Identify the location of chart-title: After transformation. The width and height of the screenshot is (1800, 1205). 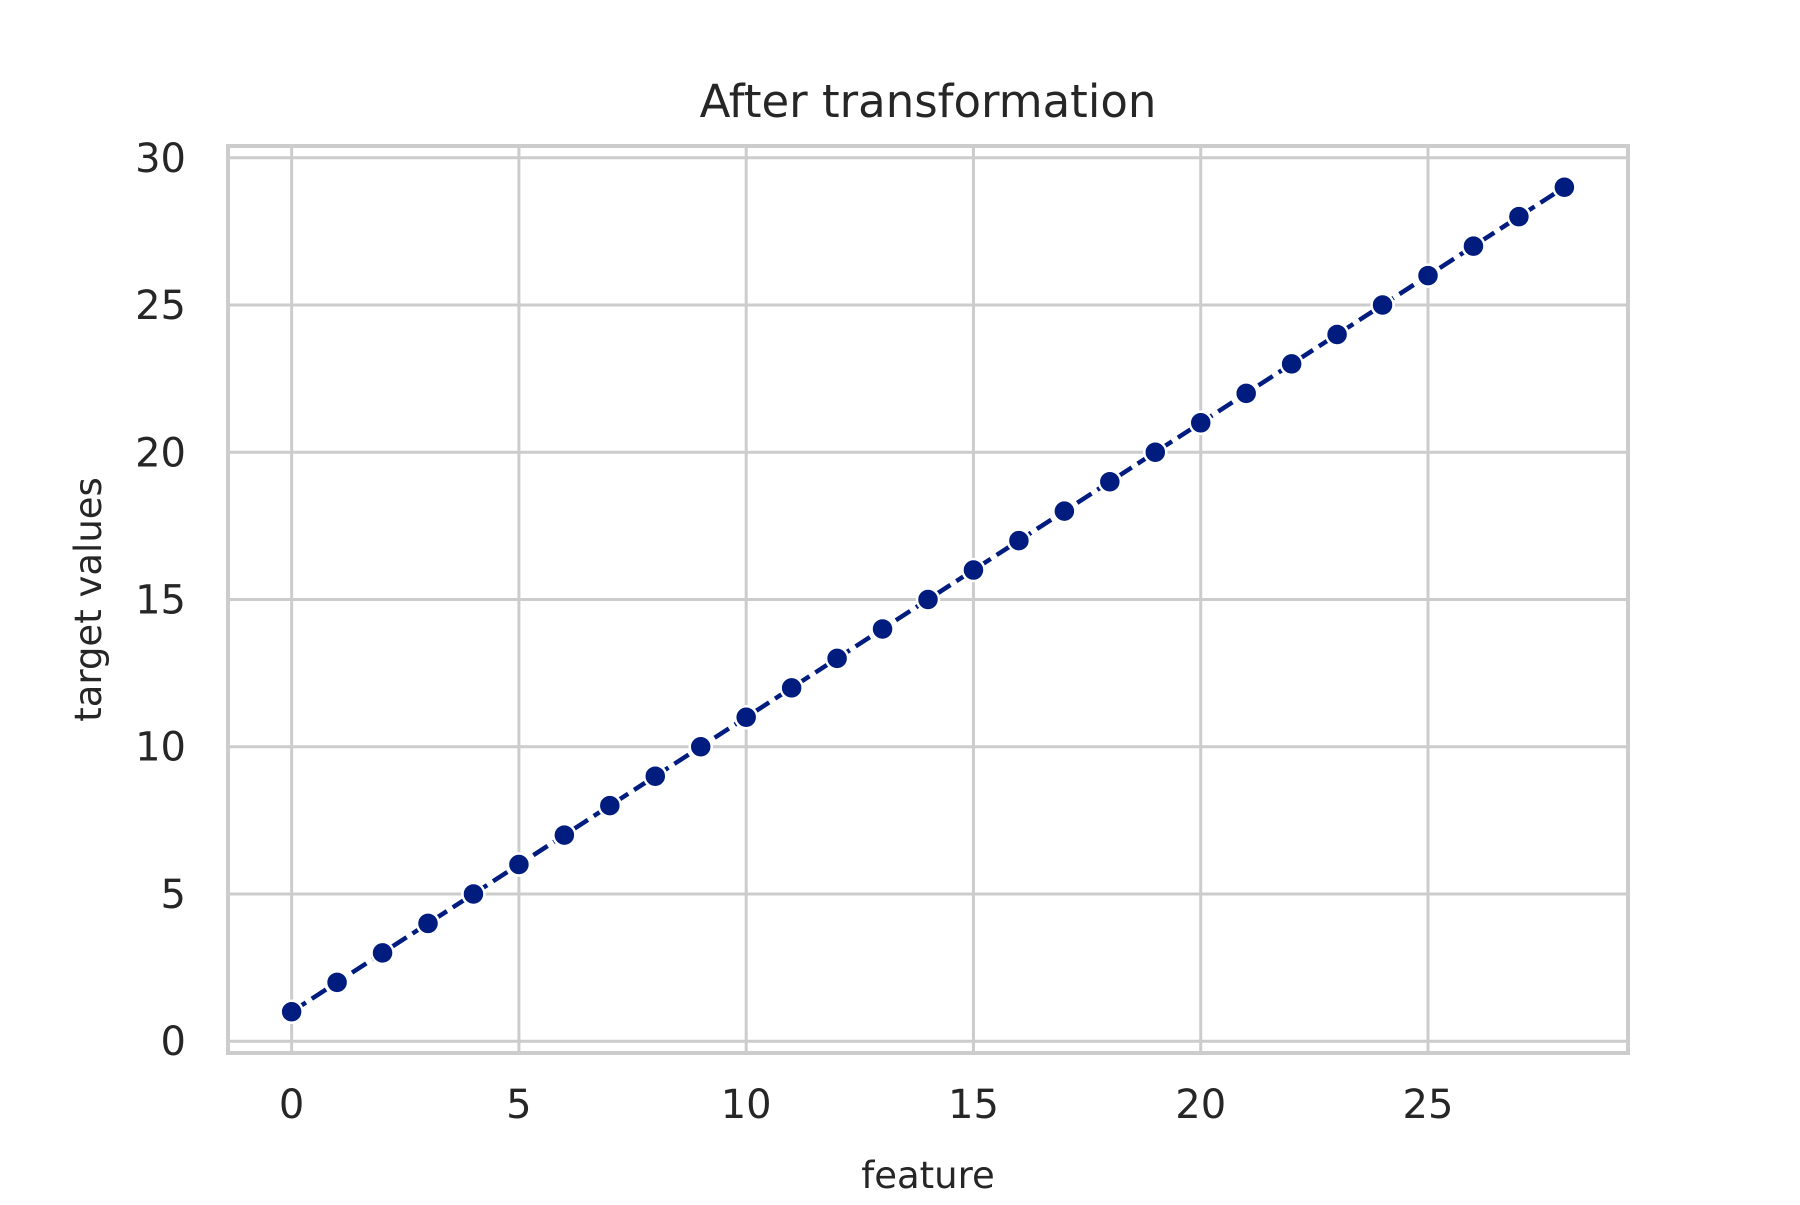
(928, 101).